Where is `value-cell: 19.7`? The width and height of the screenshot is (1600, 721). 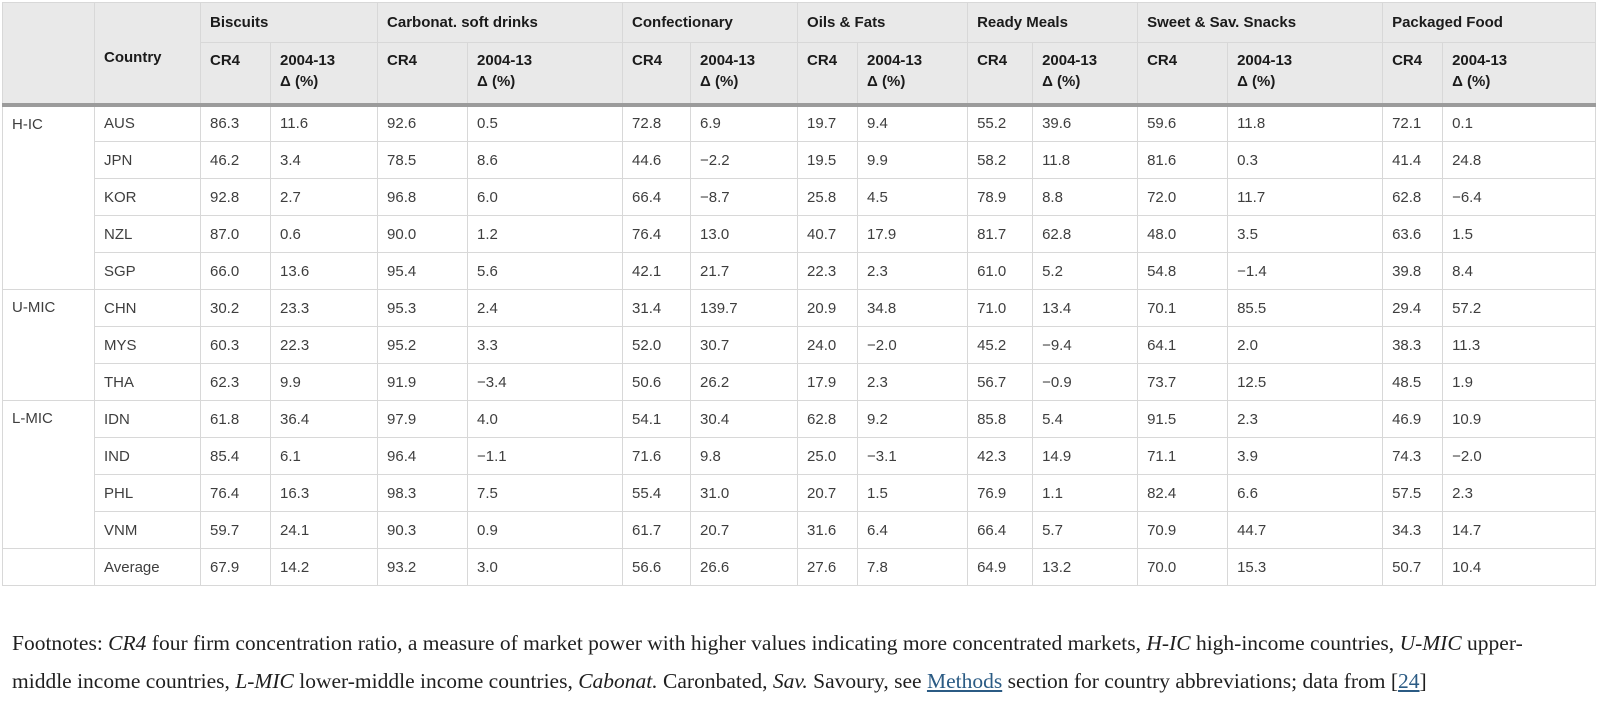
value-cell: 19.7 is located at coordinates (828, 123).